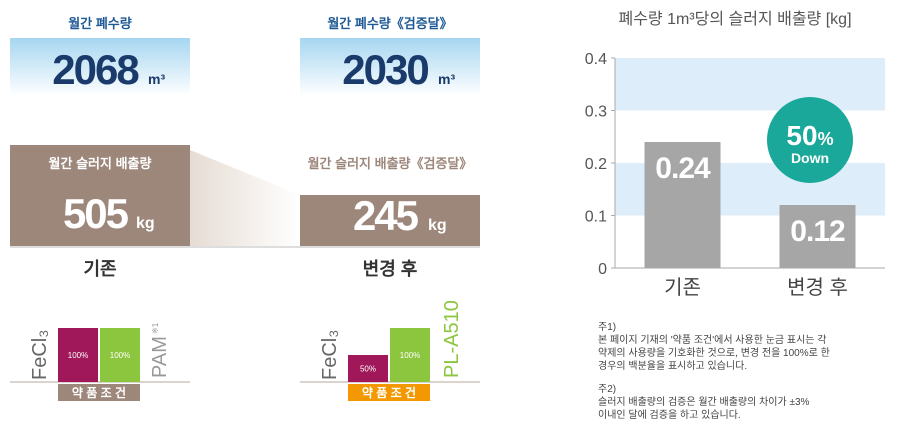  What do you see at coordinates (99, 269) in the screenshot?
I see `stage-label: 기존` at bounding box center [99, 269].